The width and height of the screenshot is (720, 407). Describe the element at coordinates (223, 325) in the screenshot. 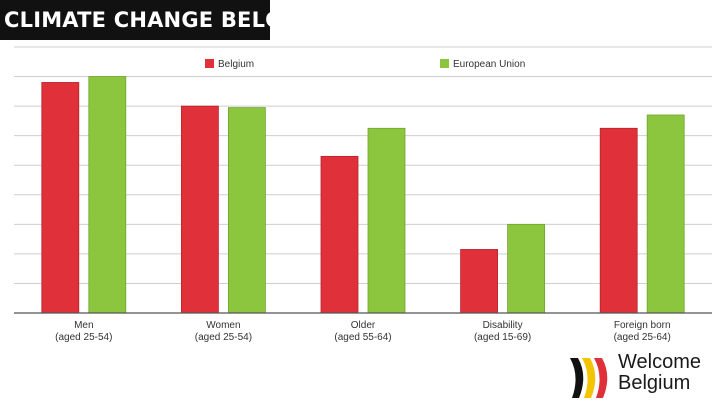

I see `category-label: Women` at that location.